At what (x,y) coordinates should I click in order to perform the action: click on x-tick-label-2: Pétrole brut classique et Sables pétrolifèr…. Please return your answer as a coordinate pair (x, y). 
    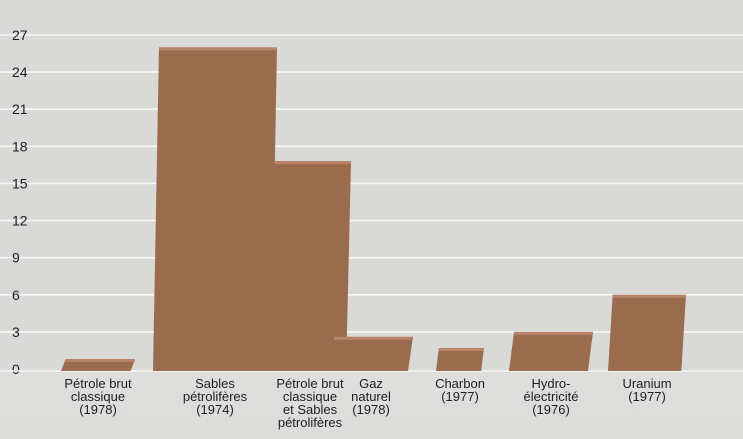
    Looking at the image, I should click on (310, 403).